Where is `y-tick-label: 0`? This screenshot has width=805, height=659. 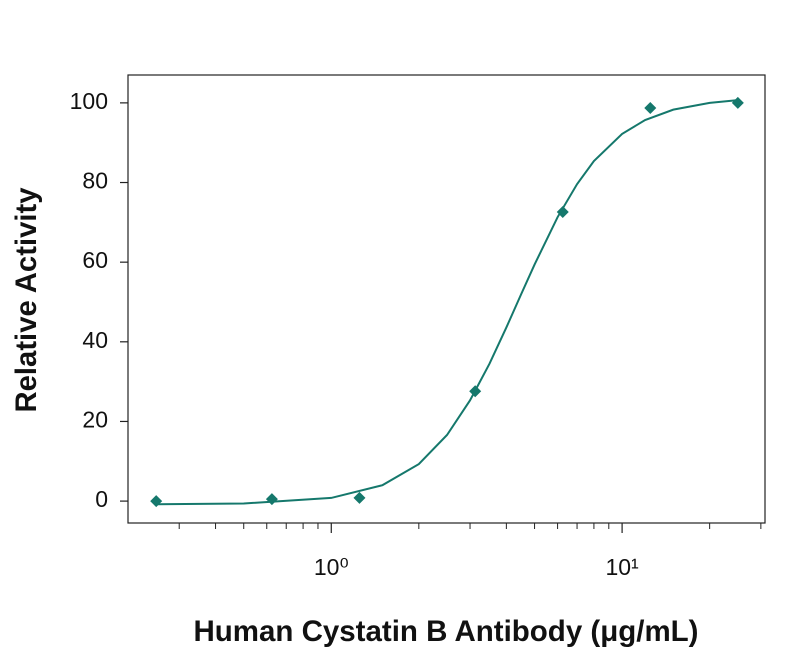 y-tick-label: 0 is located at coordinates (101, 499).